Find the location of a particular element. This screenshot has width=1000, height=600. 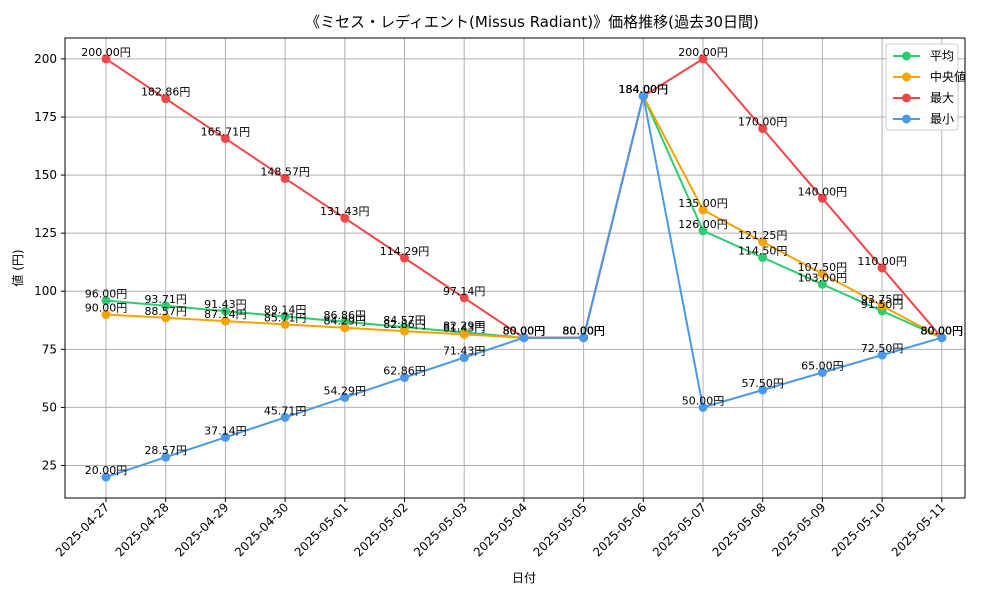

data-label: 82.29円 is located at coordinates (464, 325).